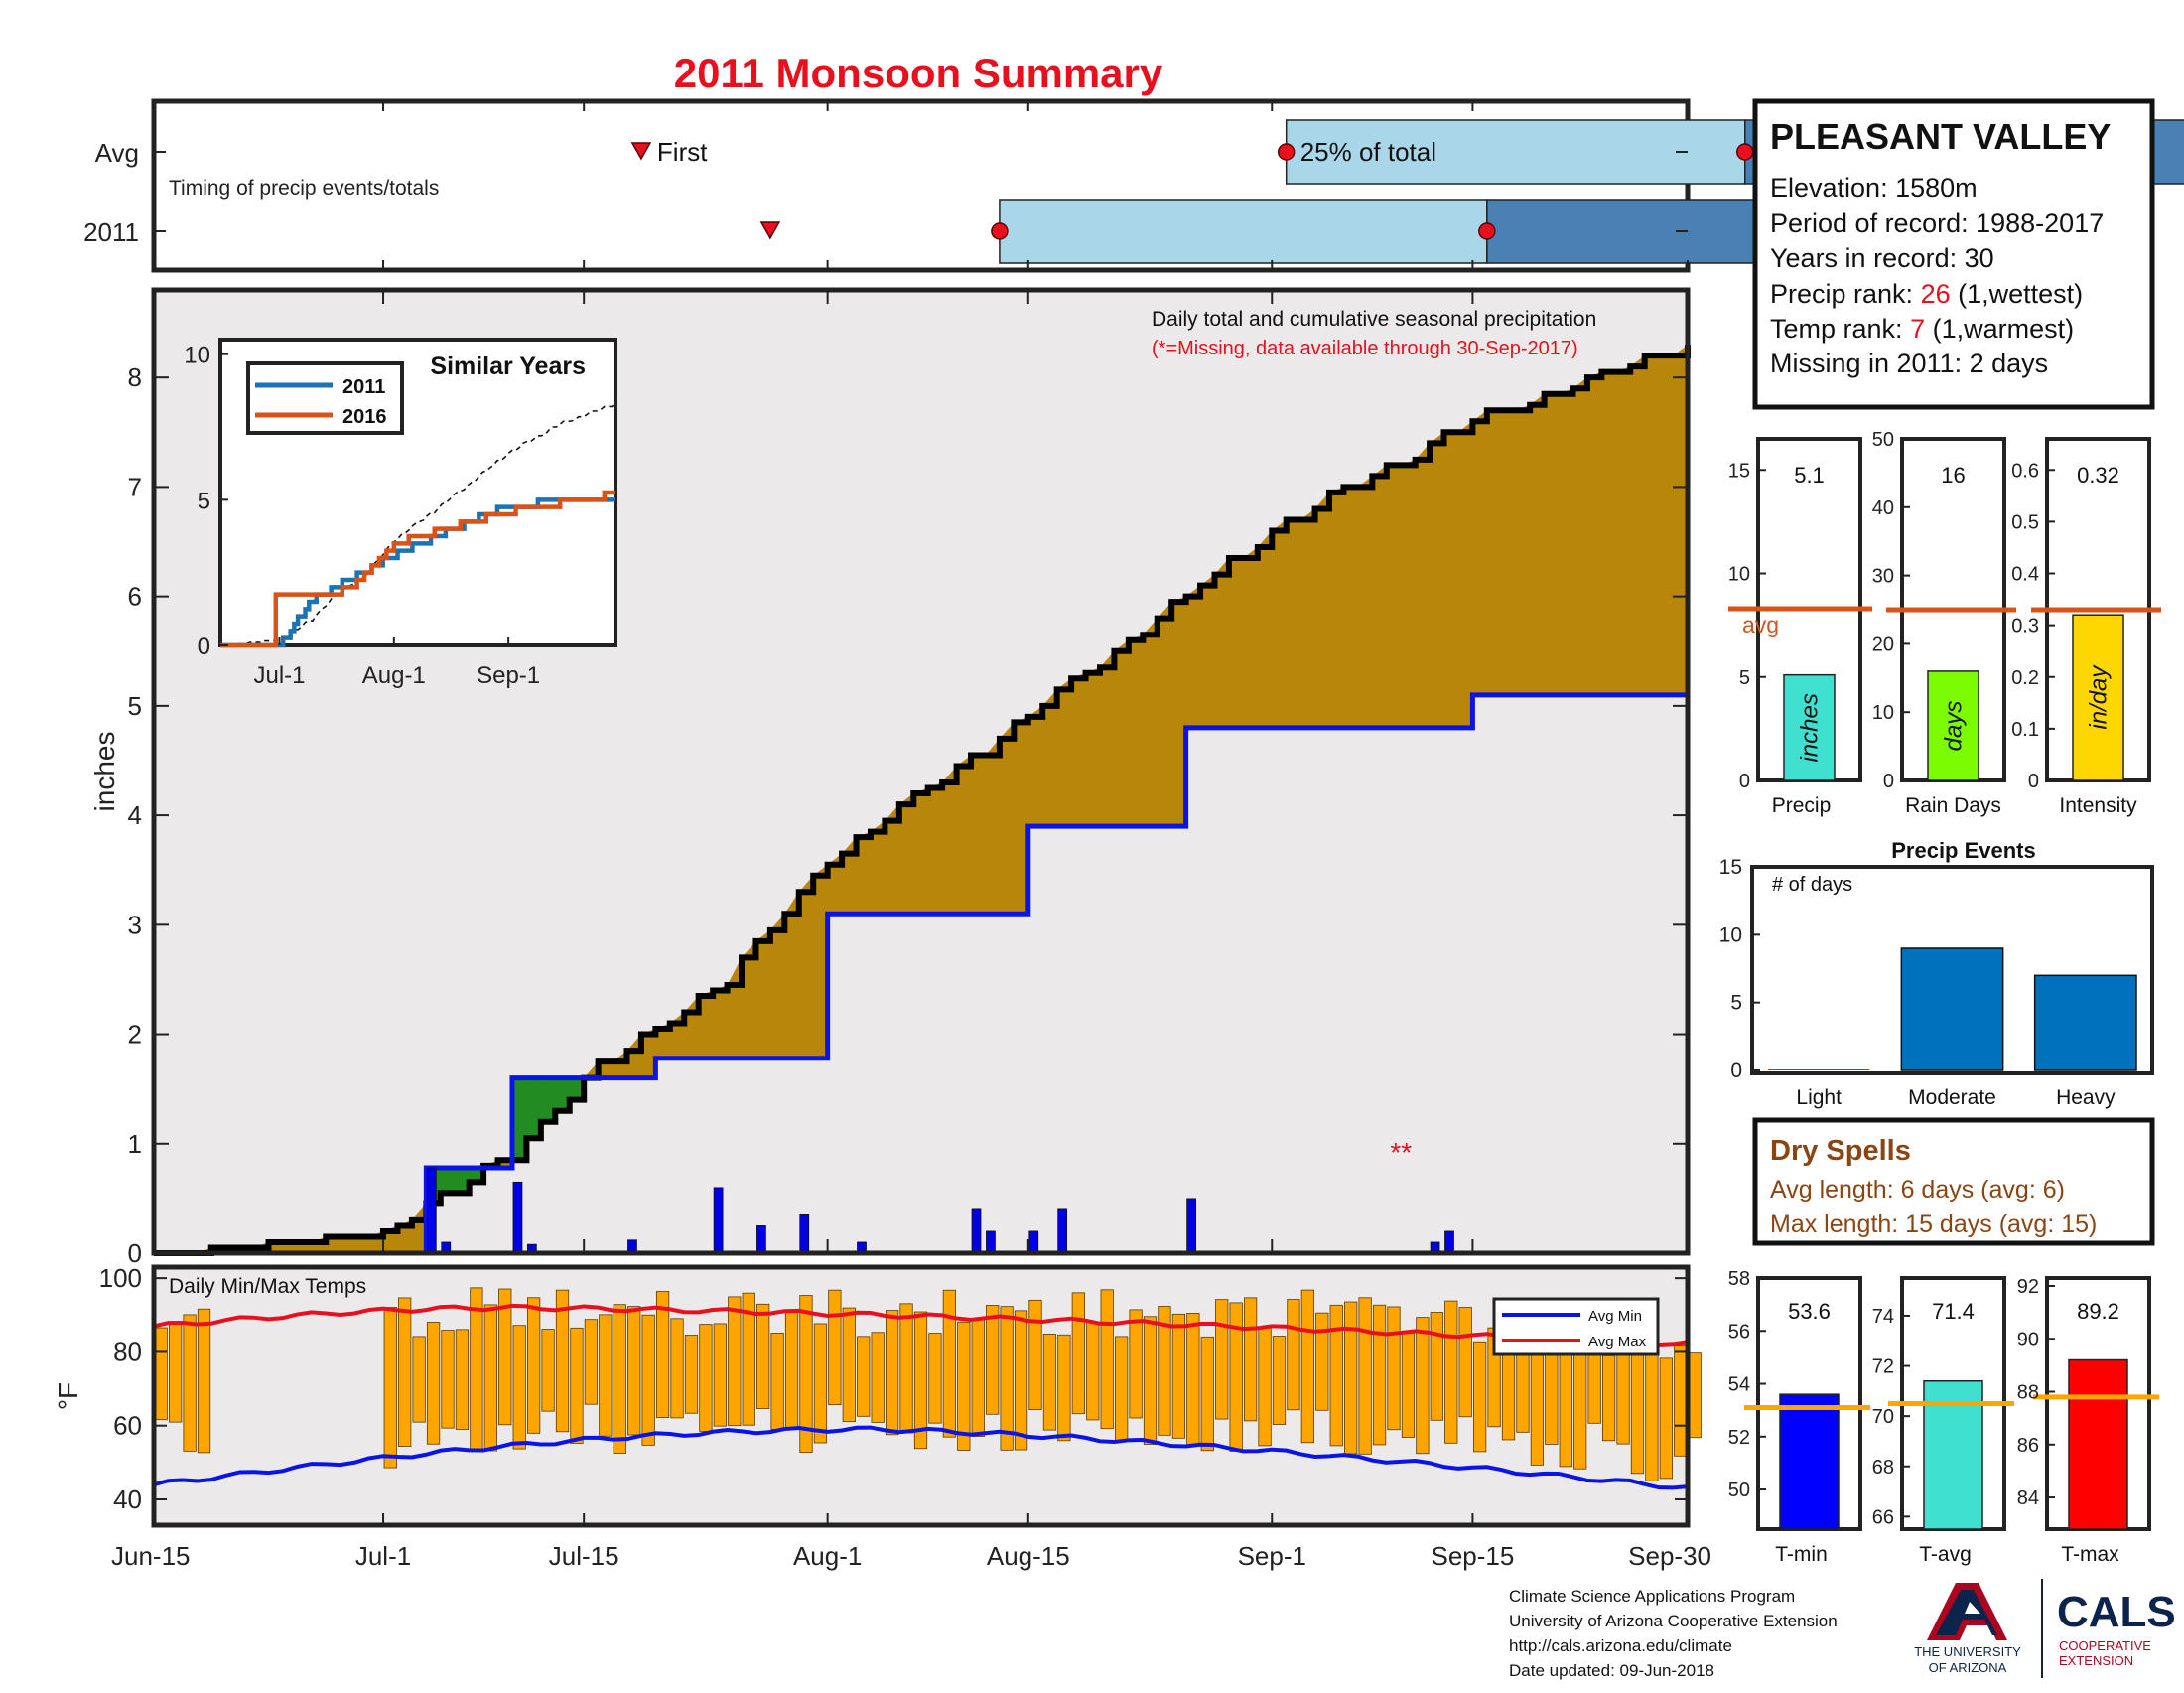  Describe the element at coordinates (1802, 805) in the screenshot. I see `stat-label-precip: Precip` at that location.